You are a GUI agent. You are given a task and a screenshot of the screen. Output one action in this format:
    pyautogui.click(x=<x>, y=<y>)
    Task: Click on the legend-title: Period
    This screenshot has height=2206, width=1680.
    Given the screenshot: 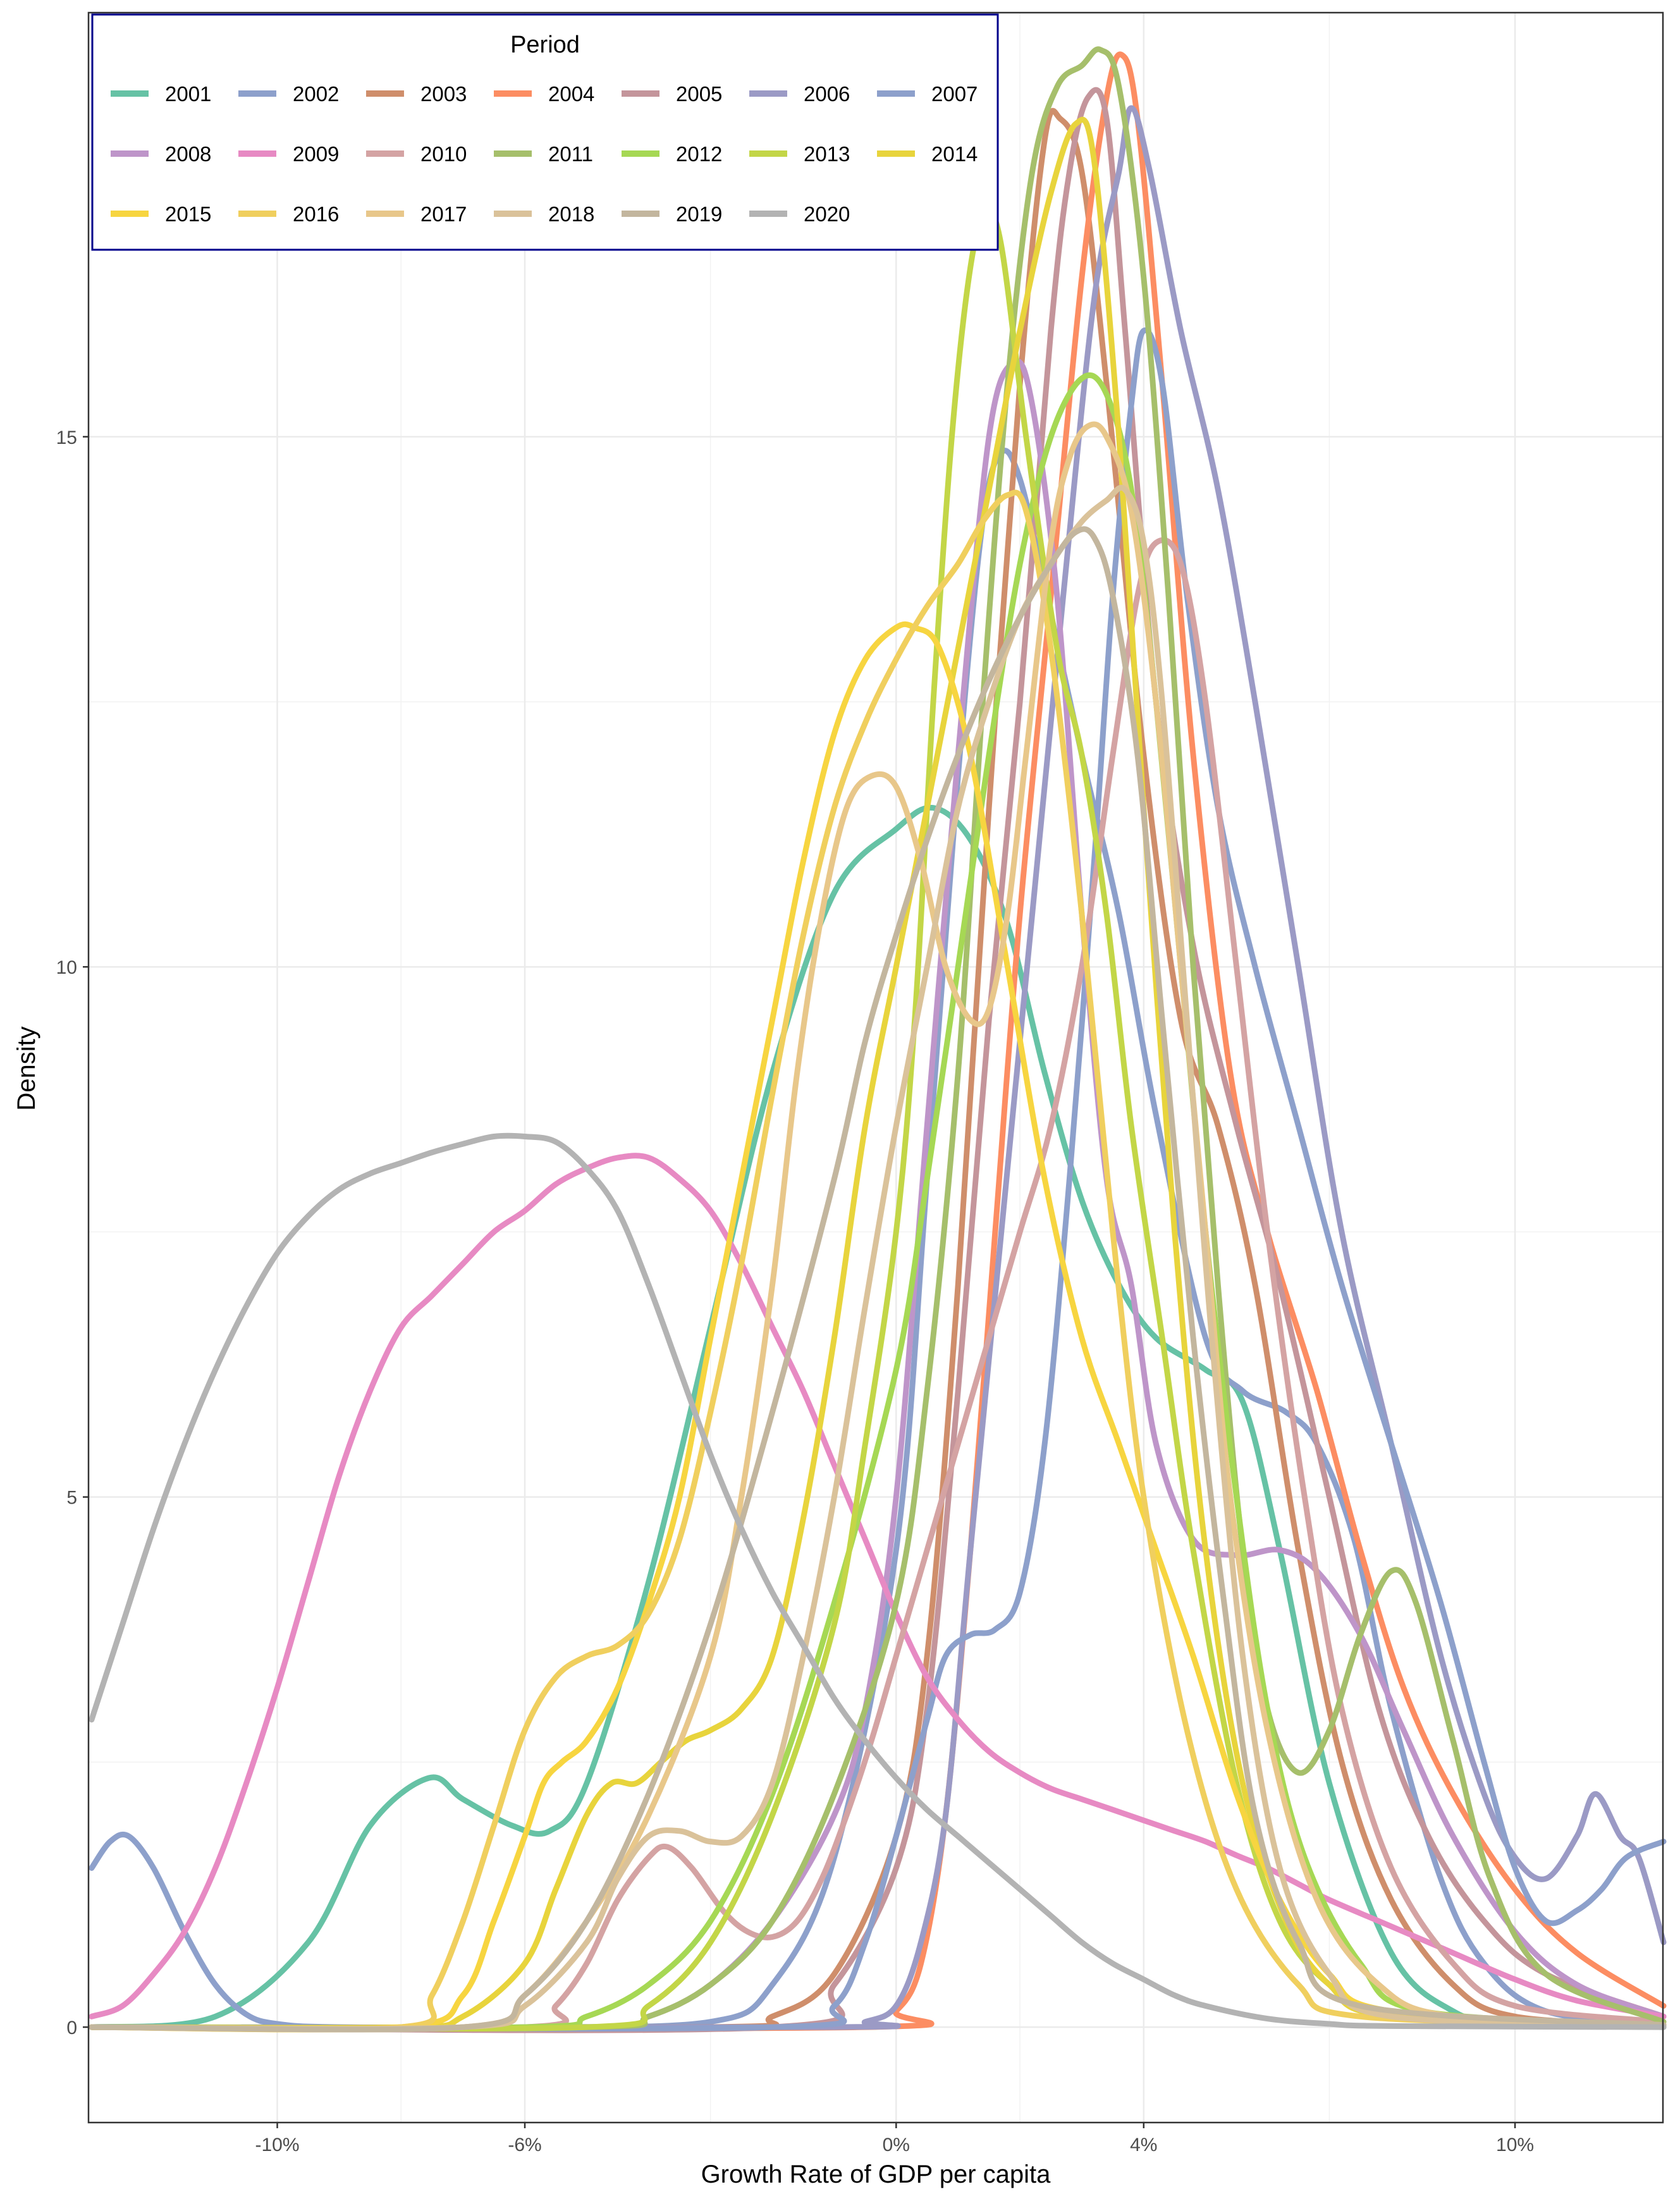 What is the action you would take?
    pyautogui.click(x=545, y=45)
    